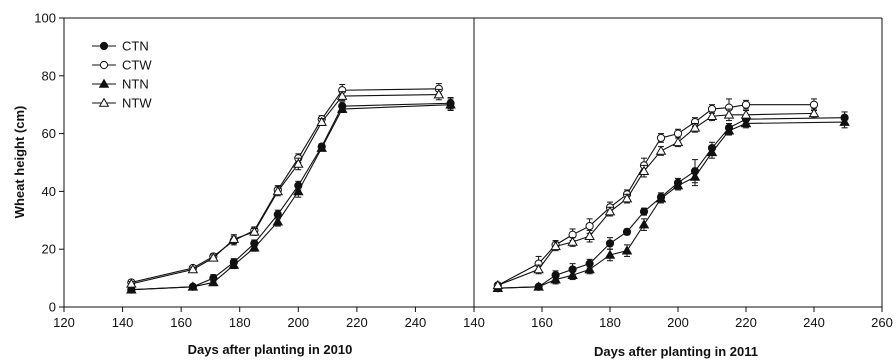  I want to click on y-axis-title: Wheat height (cm), so click(19, 162).